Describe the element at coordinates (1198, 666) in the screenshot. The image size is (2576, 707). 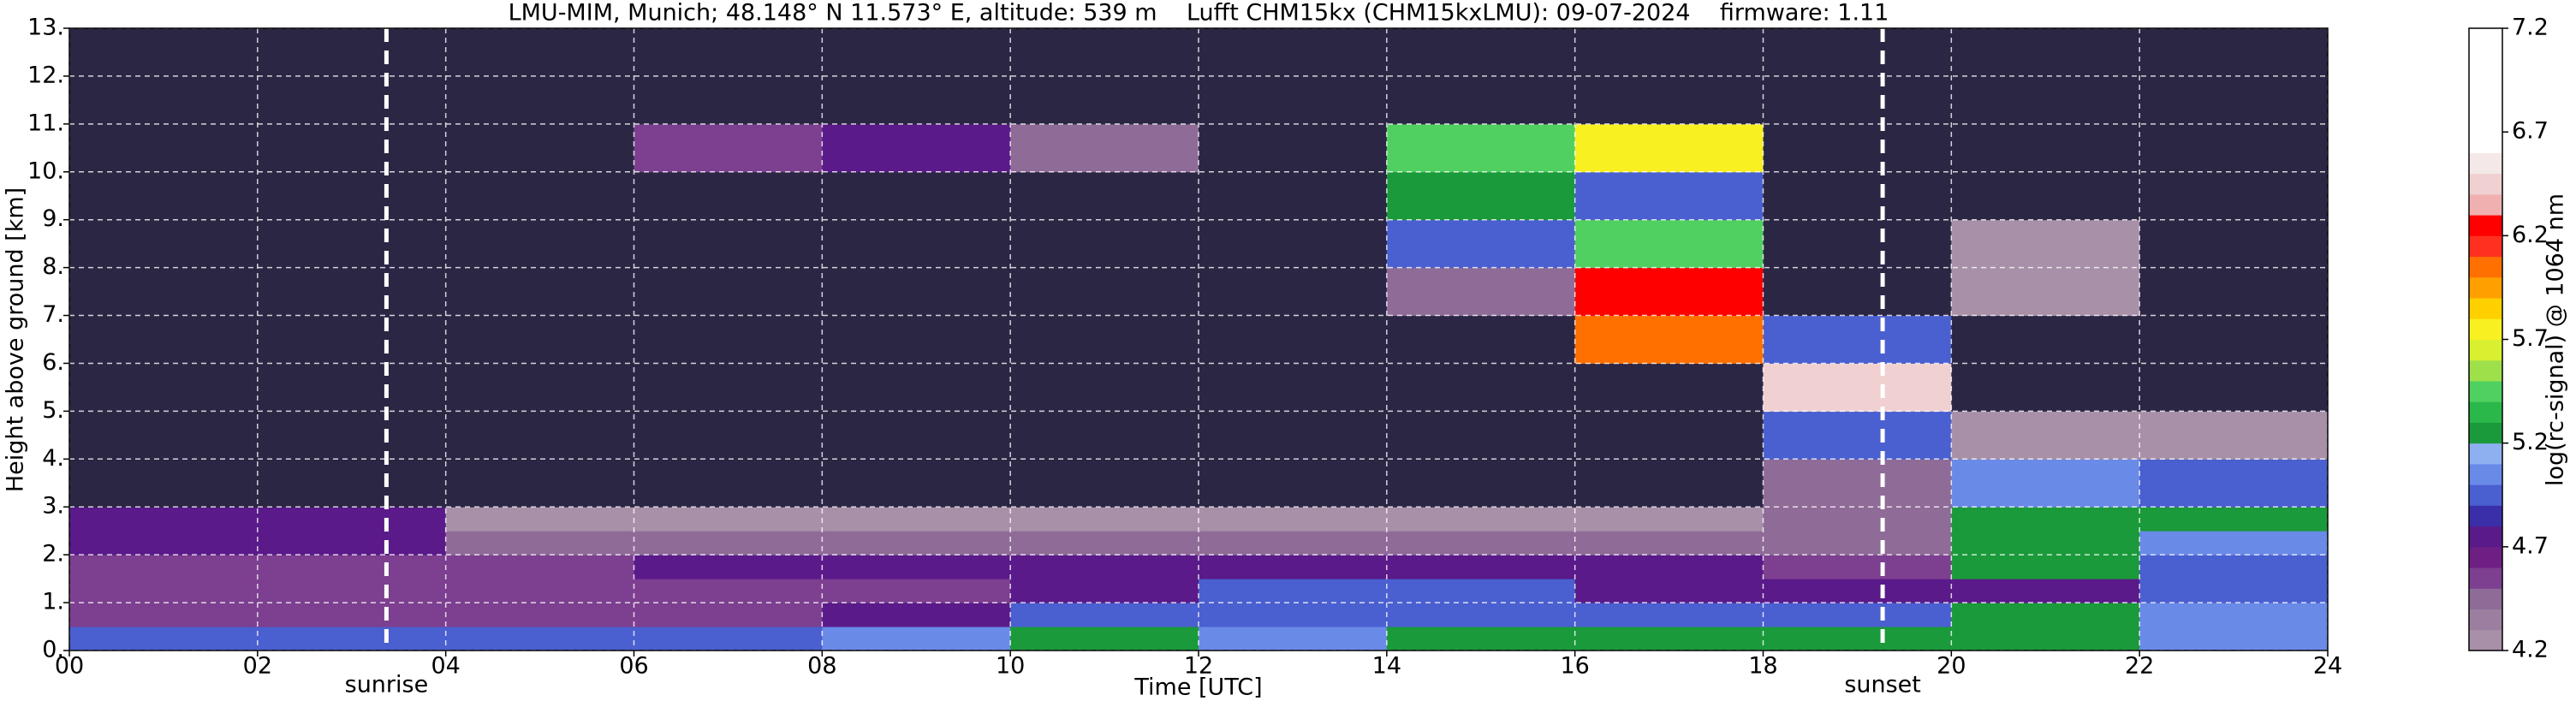
I see `x-tick-label: 12` at that location.